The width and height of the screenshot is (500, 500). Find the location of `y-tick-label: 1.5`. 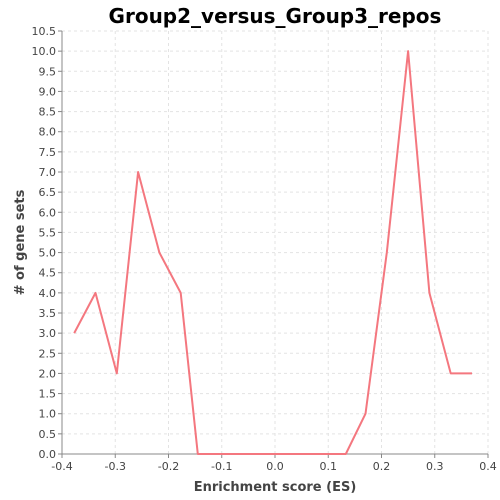

y-tick-label: 1.5 is located at coordinates (48, 394).